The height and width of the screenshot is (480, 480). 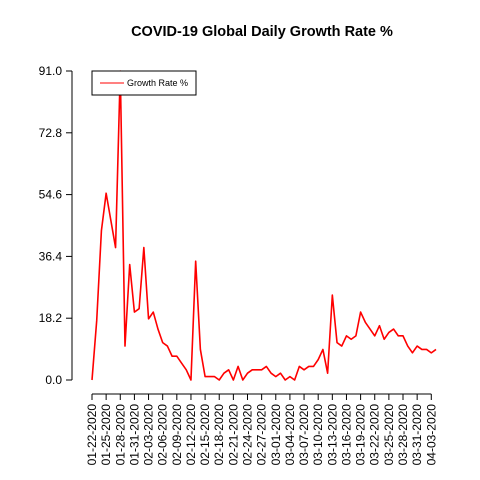 What do you see at coordinates (51, 256) in the screenshot?
I see `y-tick-label: 36.4` at bounding box center [51, 256].